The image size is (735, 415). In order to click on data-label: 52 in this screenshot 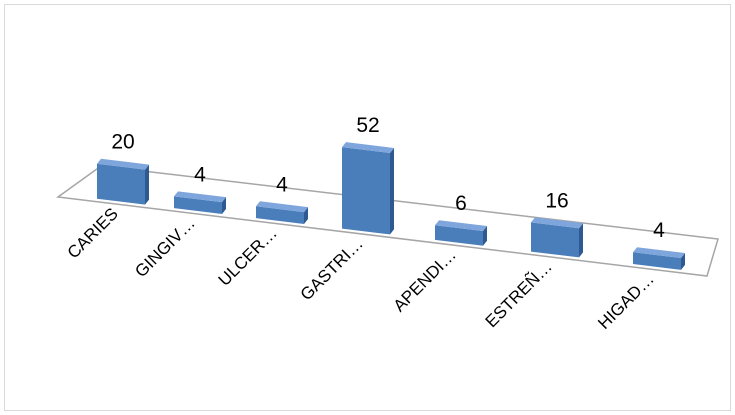, I will do `click(367, 125)`.